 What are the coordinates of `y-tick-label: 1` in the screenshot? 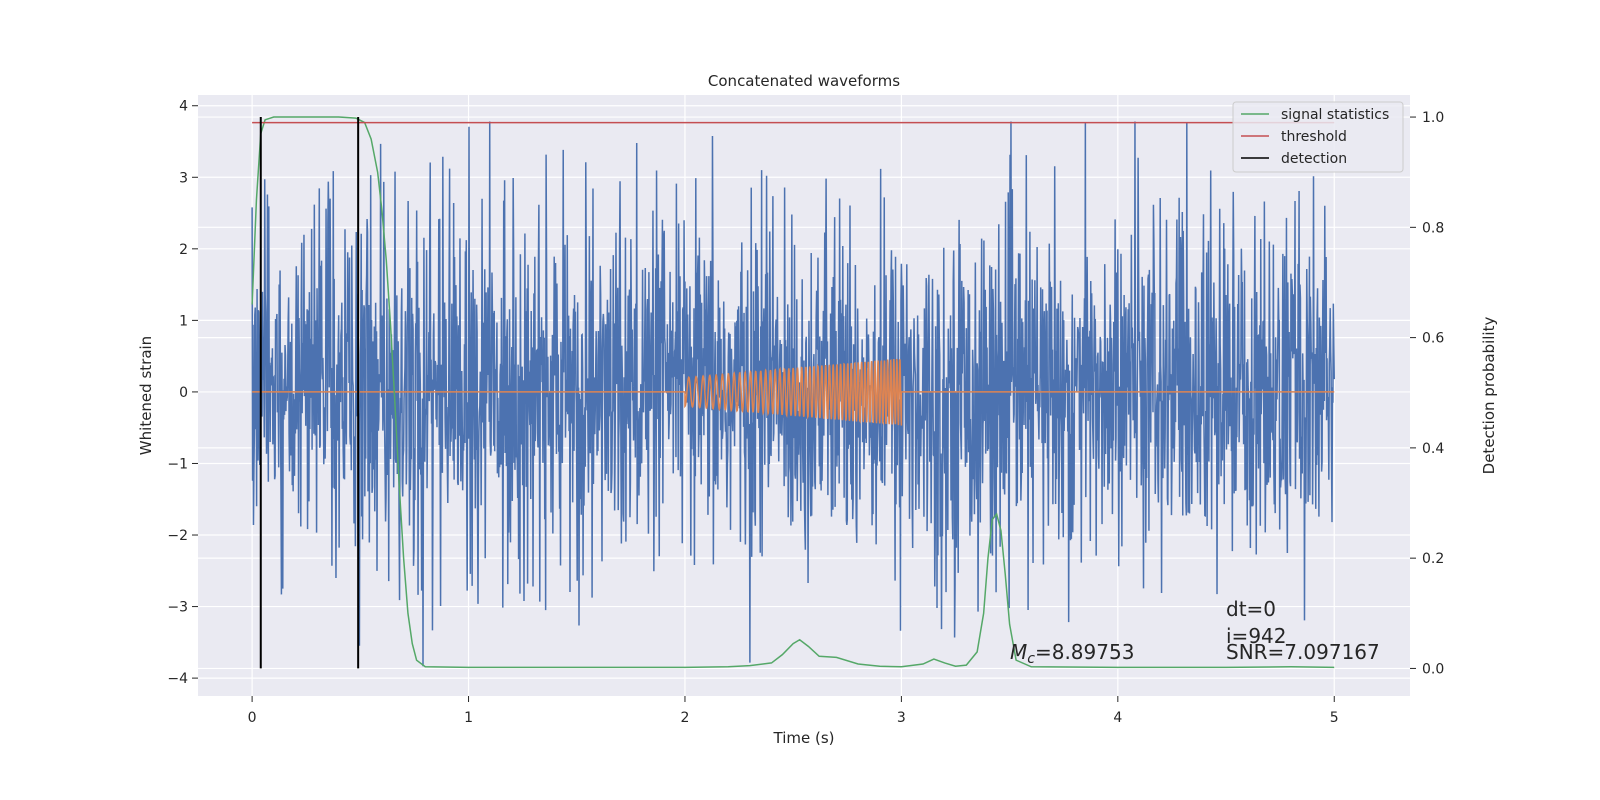 It's located at (183, 321).